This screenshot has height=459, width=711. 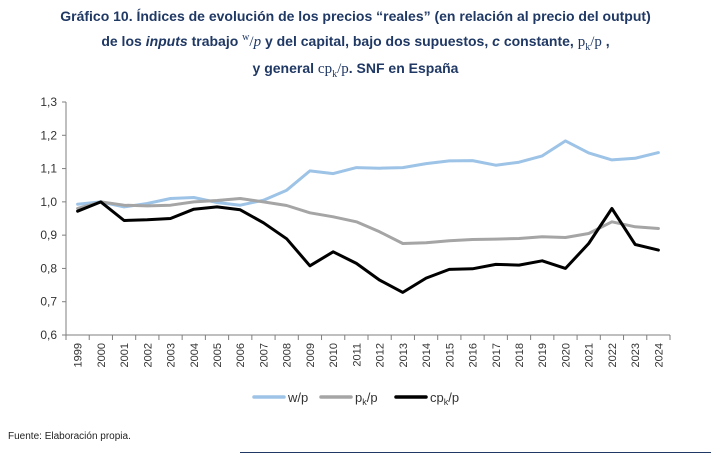 What do you see at coordinates (427, 355) in the screenshot?
I see `x-tick-label: 2014` at bounding box center [427, 355].